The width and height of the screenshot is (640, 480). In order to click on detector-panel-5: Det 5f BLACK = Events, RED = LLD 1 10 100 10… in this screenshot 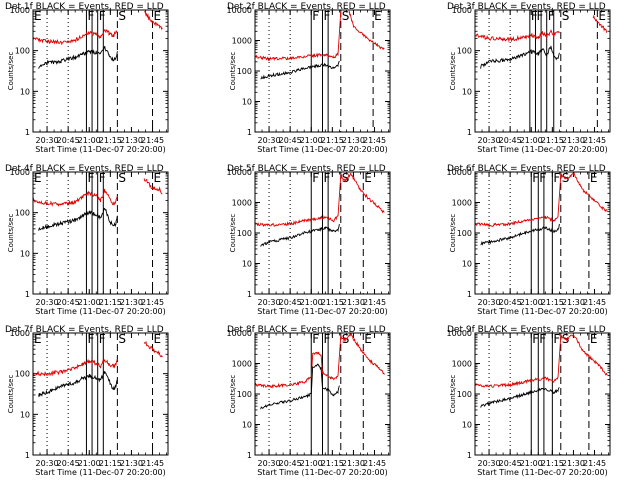, I will do `click(309, 240)`.